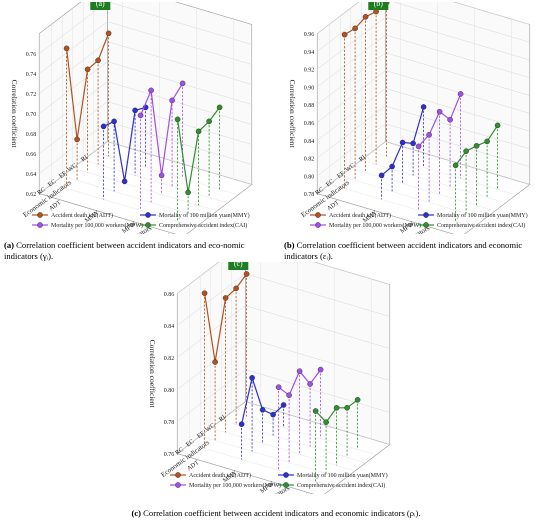 This screenshot has width=550, height=527. What do you see at coordinates (289, 245) in the screenshot?
I see `caption-b-label: (b)` at bounding box center [289, 245].